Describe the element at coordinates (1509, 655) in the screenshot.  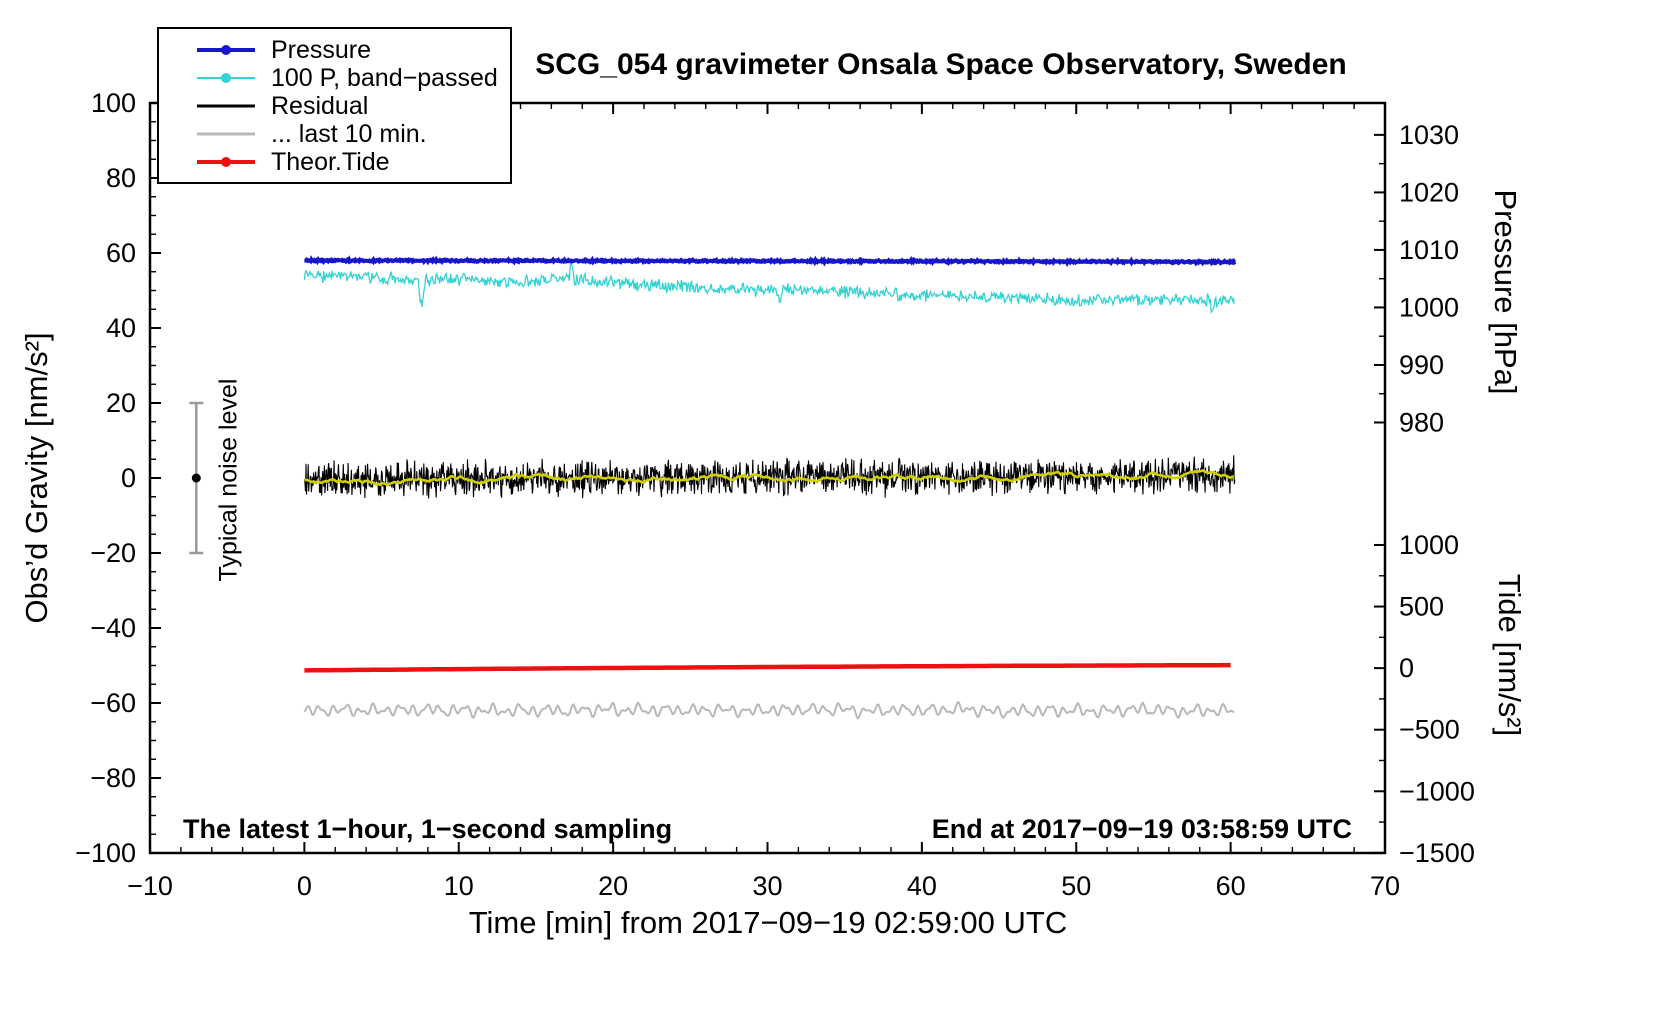
I see `y-axis-label-tide: Tide [nm/s²]` at that location.